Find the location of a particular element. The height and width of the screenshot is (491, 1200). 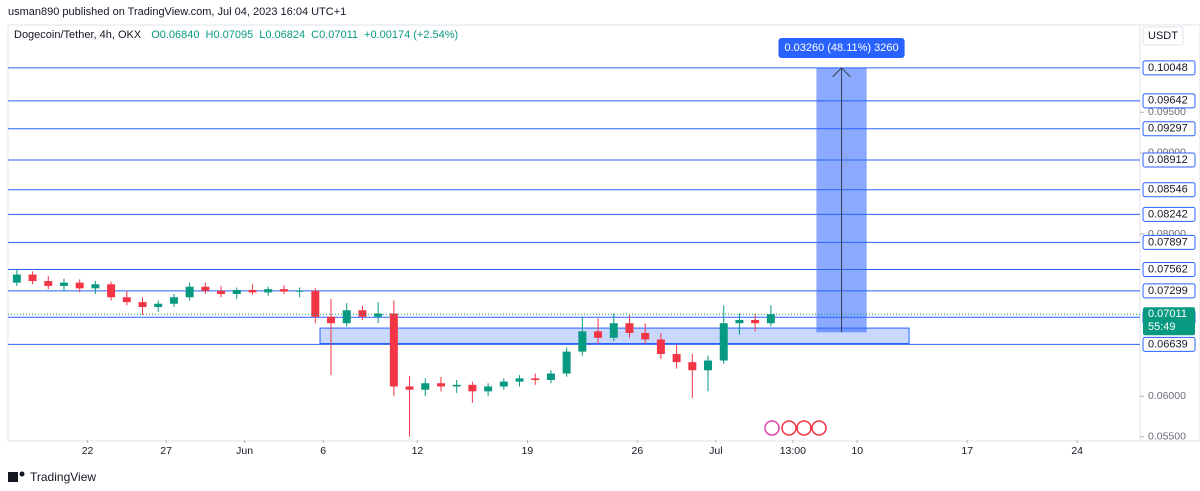

series-icons is located at coordinates (795, 428).